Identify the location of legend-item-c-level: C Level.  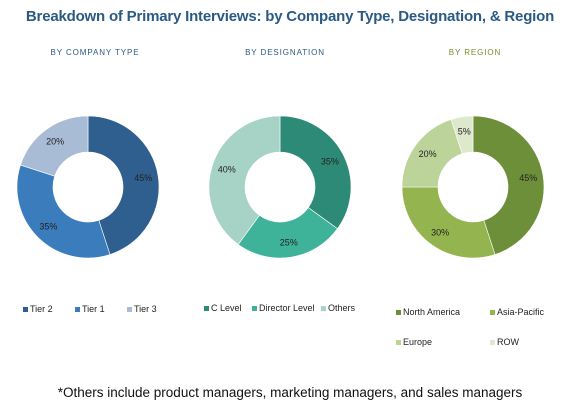
(223, 308).